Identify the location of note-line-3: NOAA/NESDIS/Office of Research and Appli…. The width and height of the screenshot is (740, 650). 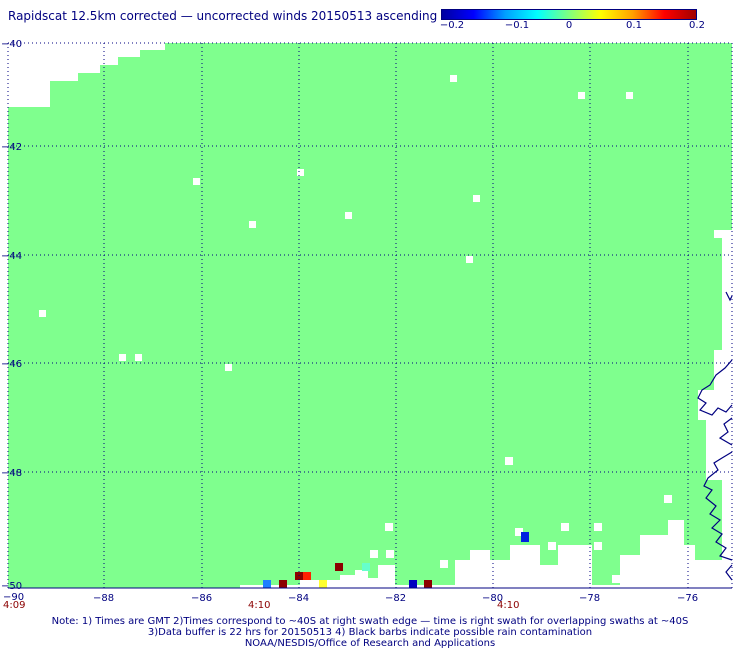
(370, 643).